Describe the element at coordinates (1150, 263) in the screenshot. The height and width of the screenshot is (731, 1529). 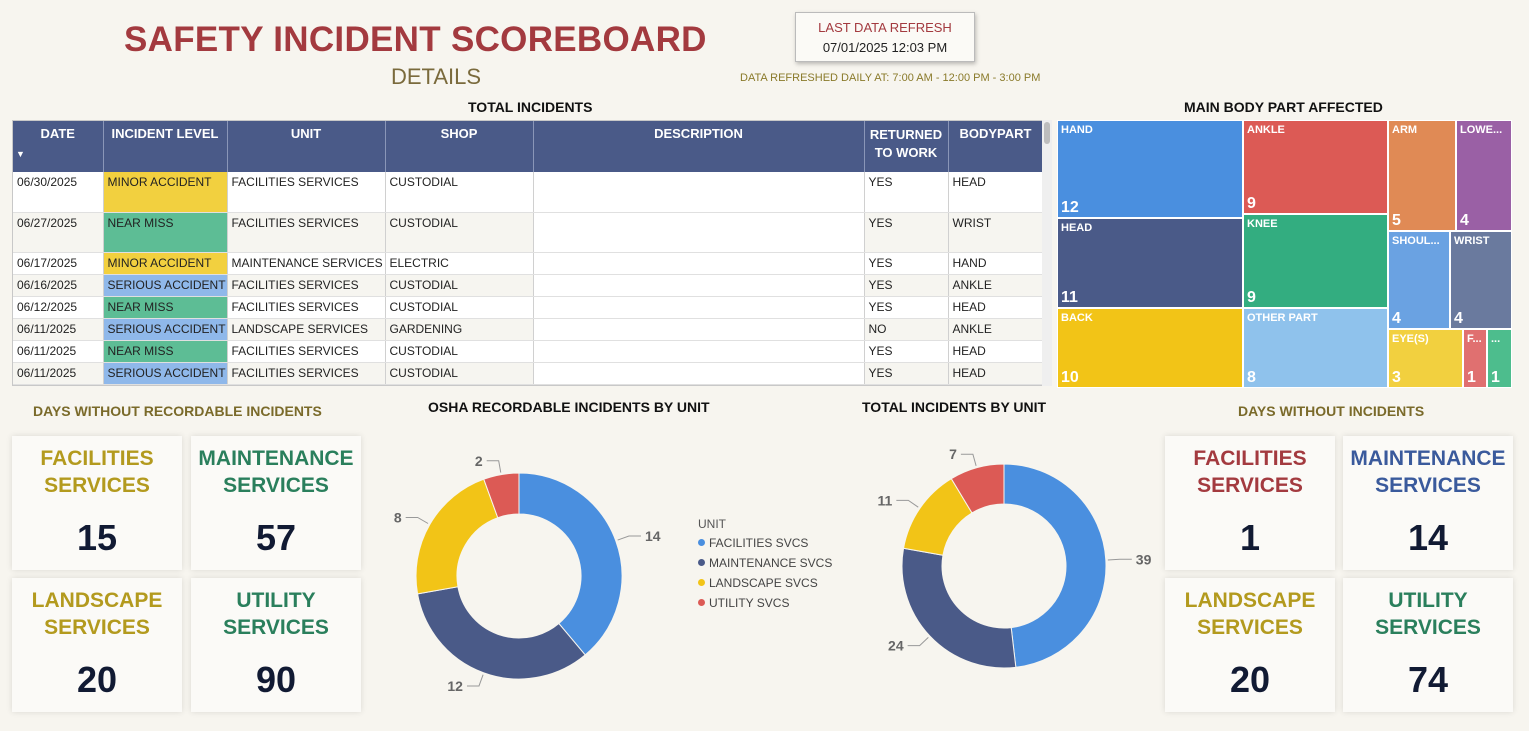
I see `treemap-tile-head: HEAD 11` at that location.